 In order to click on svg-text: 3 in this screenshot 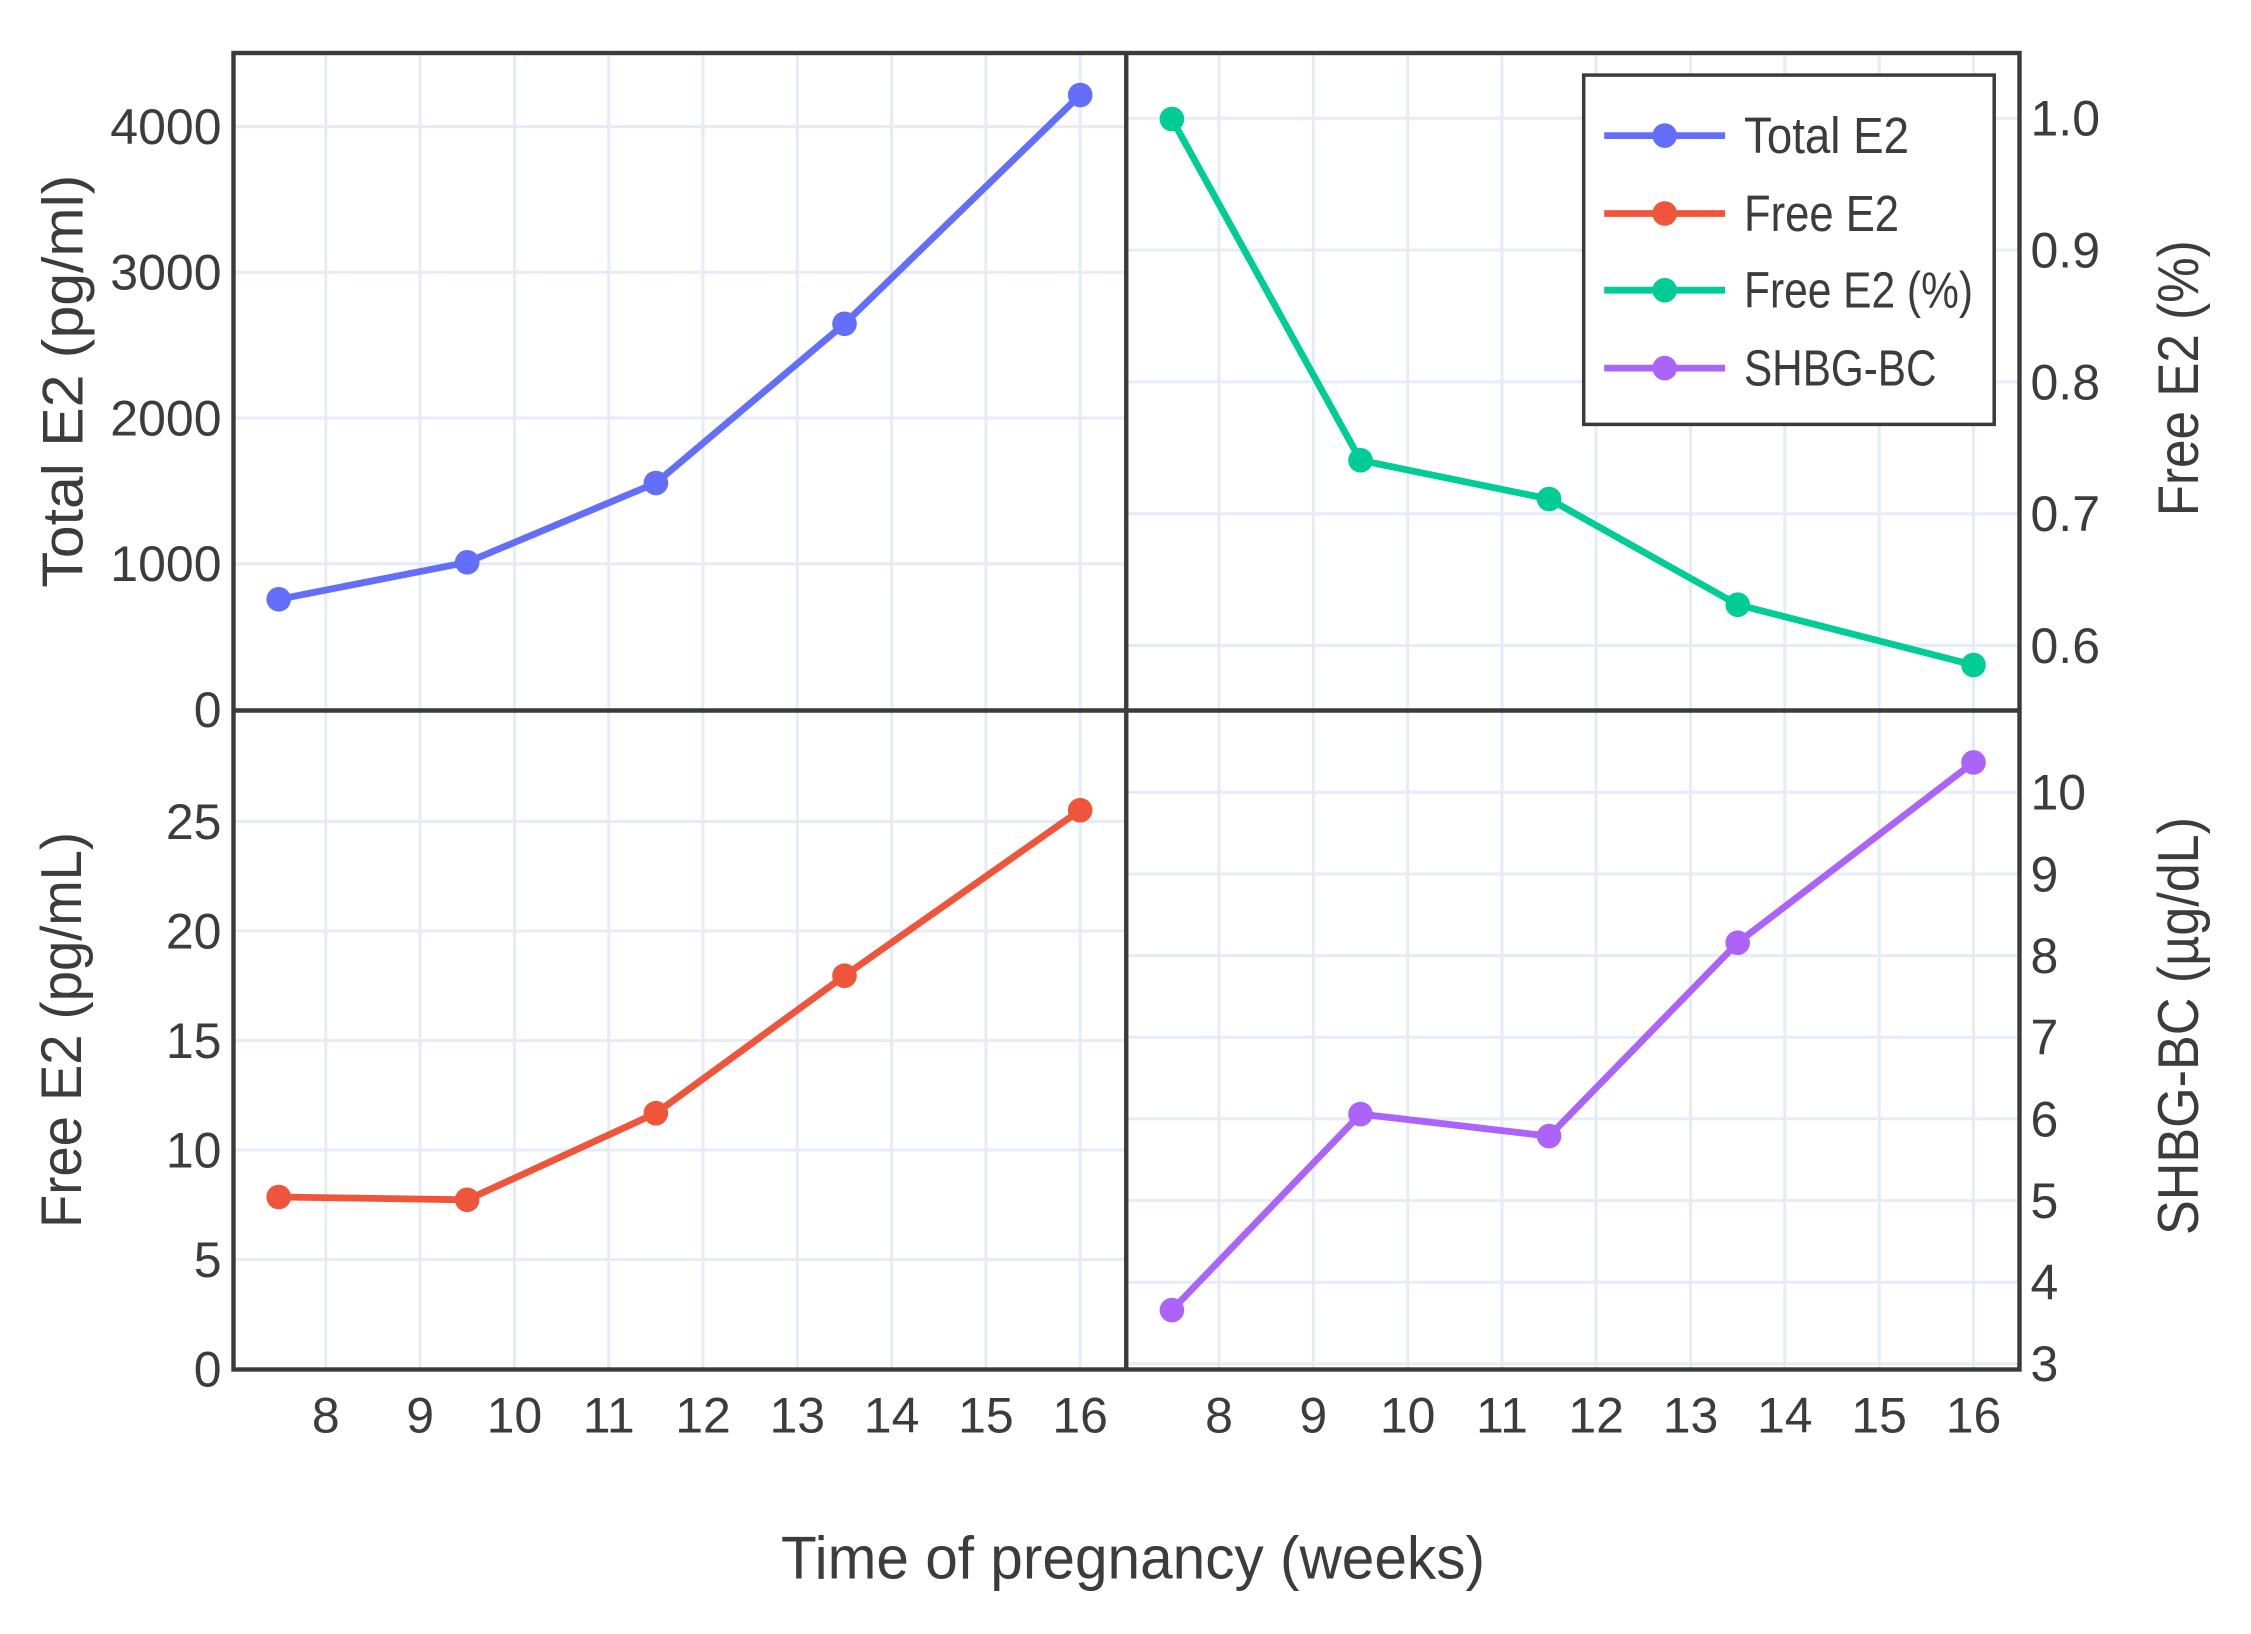, I will do `click(2045, 1364)`.